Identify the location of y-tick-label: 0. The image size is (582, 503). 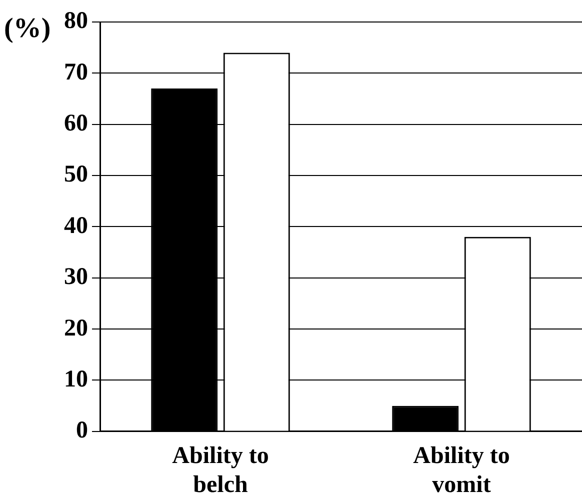
(82, 431).